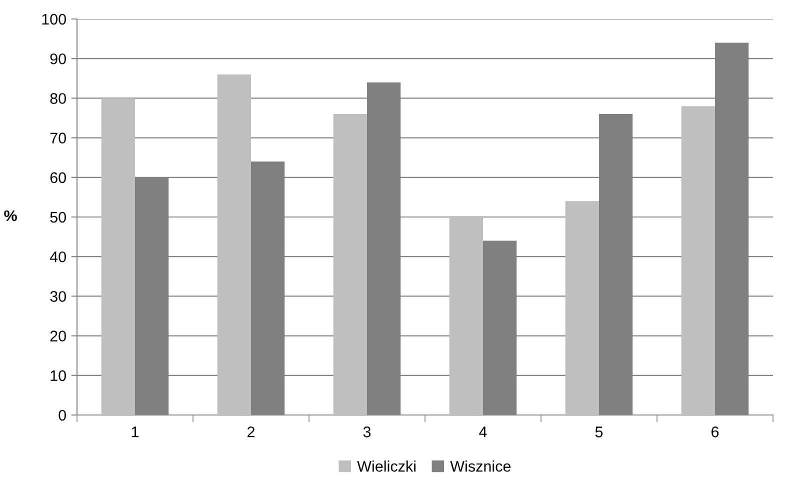 This screenshot has width=788, height=486. Describe the element at coordinates (58, 376) in the screenshot. I see `y-tick-label: 10` at that location.